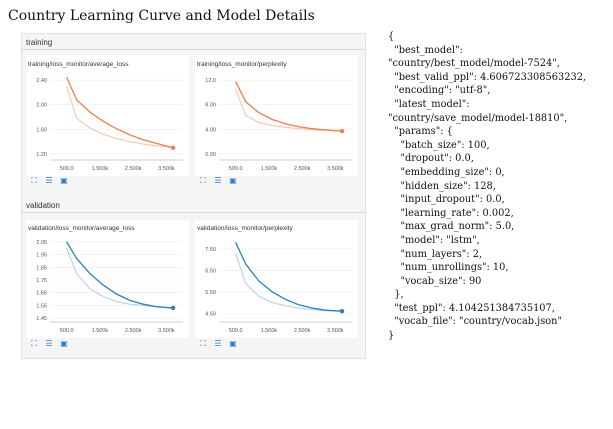 The height and width of the screenshot is (429, 613). What do you see at coordinates (210, 130) in the screenshot?
I see `y-tick-label: 4.00` at bounding box center [210, 130].